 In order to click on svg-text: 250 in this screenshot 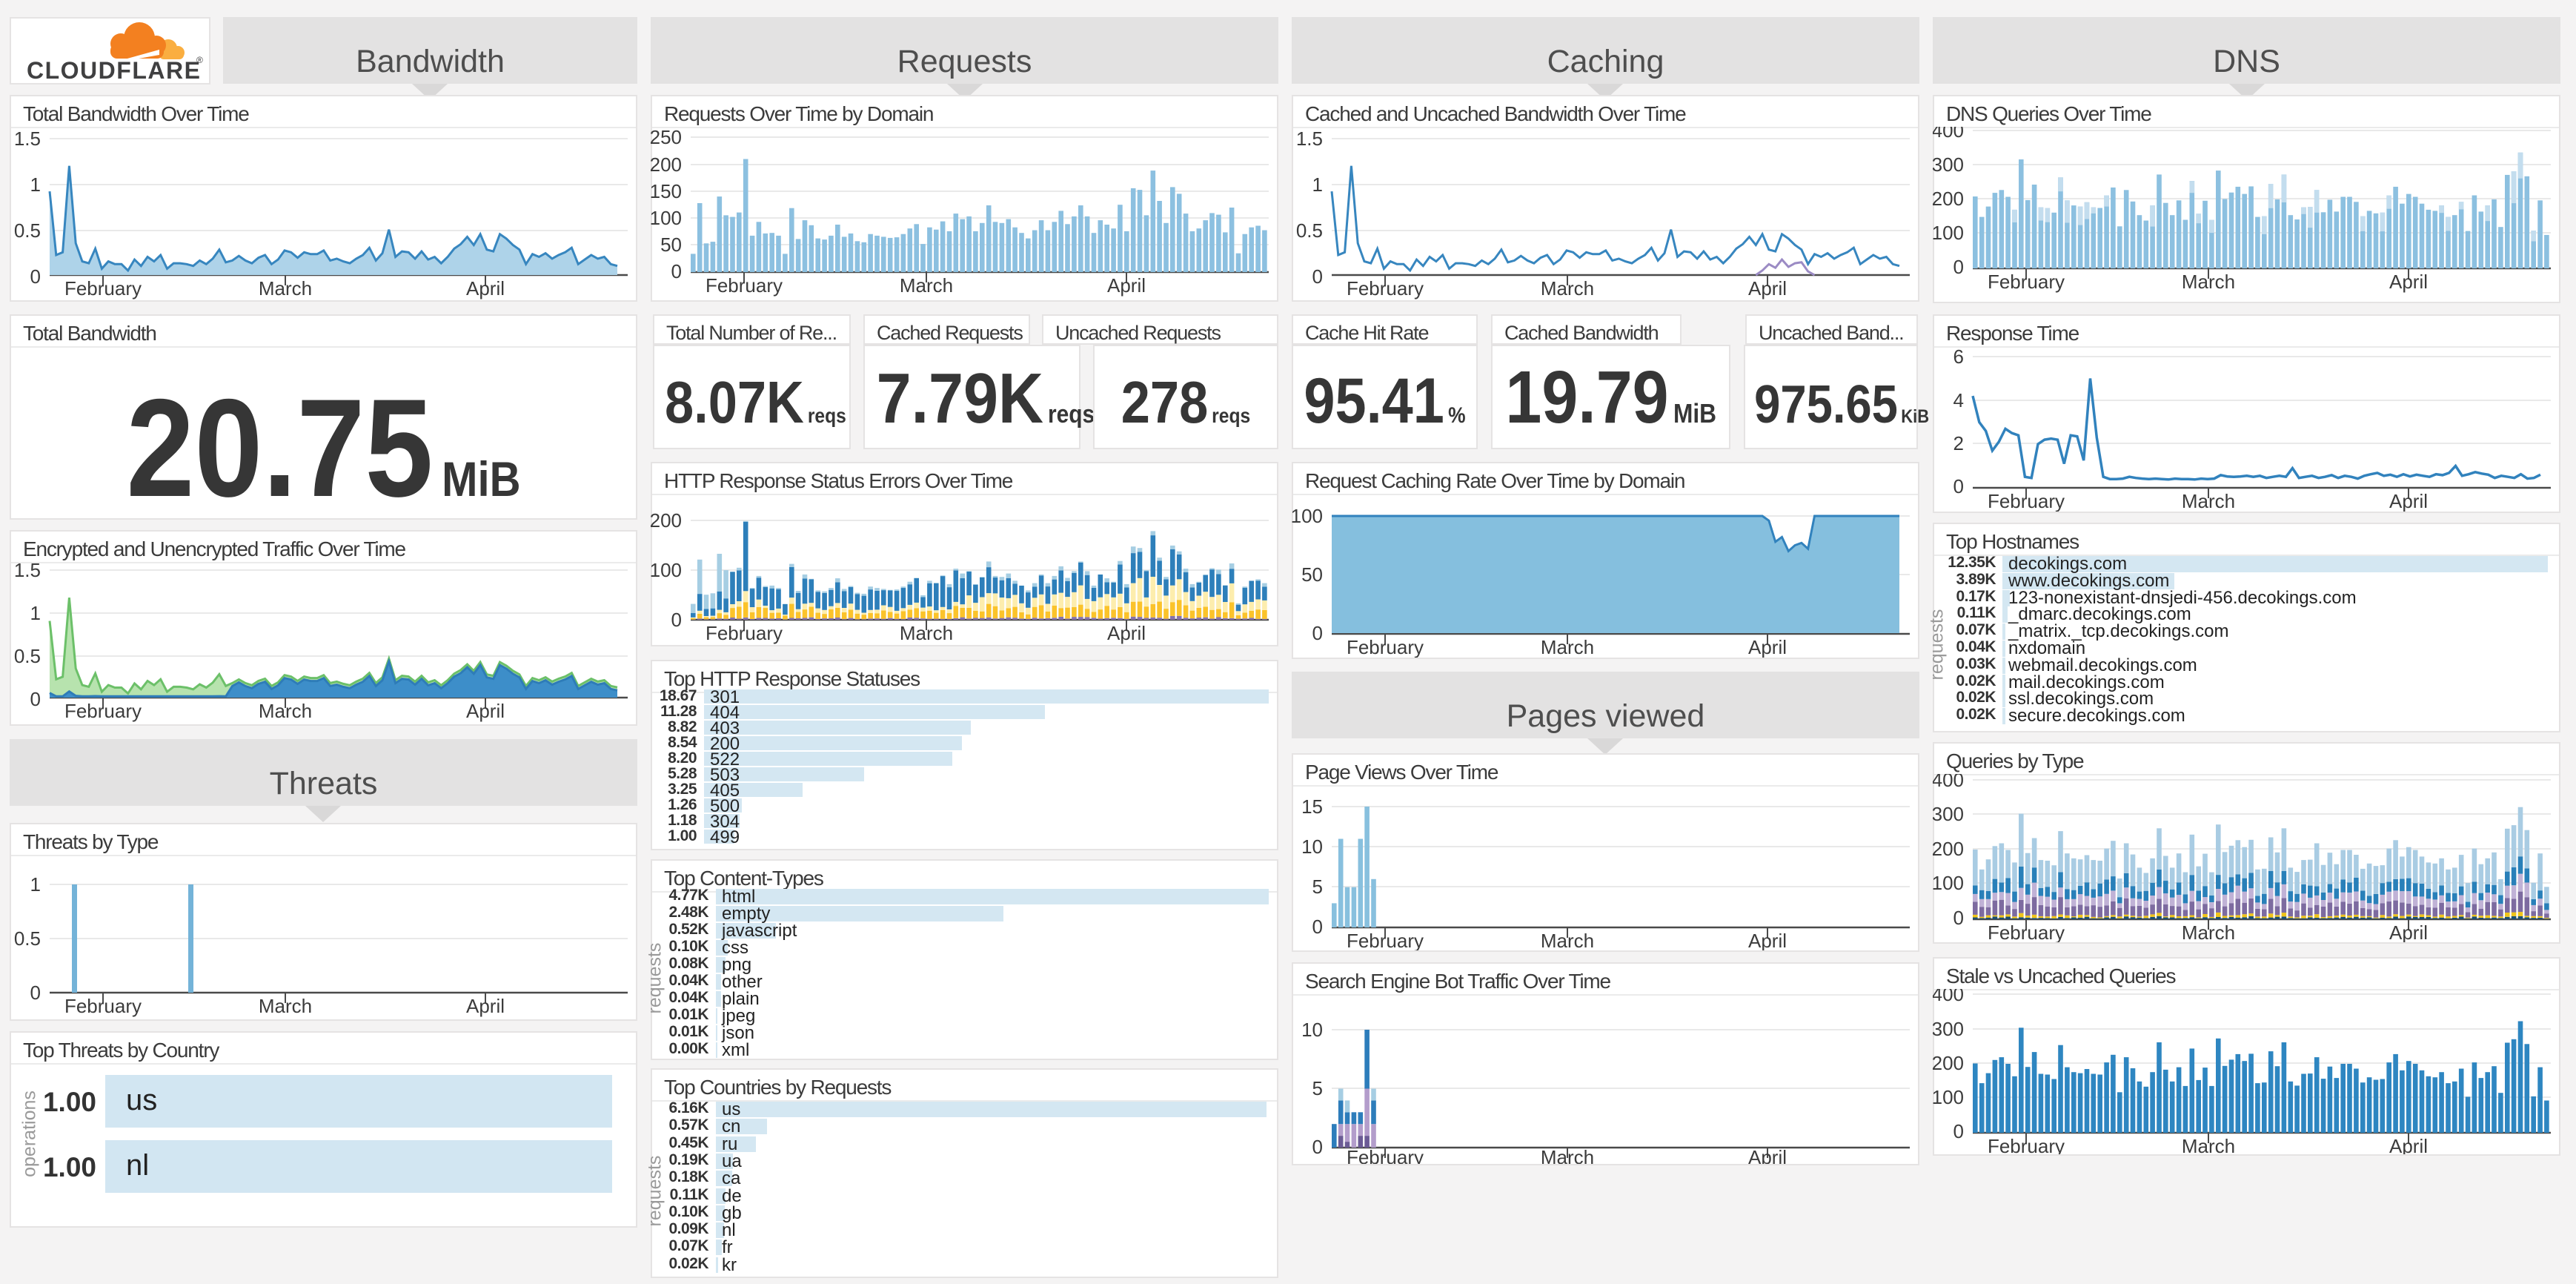, I will do `click(666, 137)`.